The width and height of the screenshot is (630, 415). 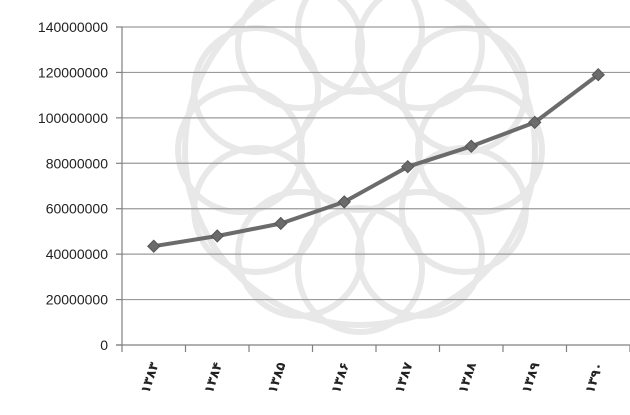 What do you see at coordinates (467, 377) in the screenshot?
I see `x-tick-label: ۱۳۸۸` at bounding box center [467, 377].